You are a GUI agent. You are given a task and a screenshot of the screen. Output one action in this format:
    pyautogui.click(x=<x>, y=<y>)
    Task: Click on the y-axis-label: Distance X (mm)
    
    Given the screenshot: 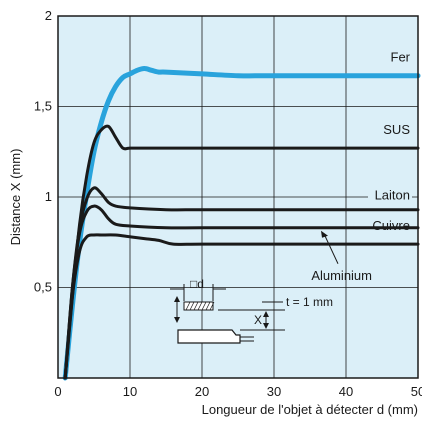 What is the action you would take?
    pyautogui.click(x=15, y=197)
    